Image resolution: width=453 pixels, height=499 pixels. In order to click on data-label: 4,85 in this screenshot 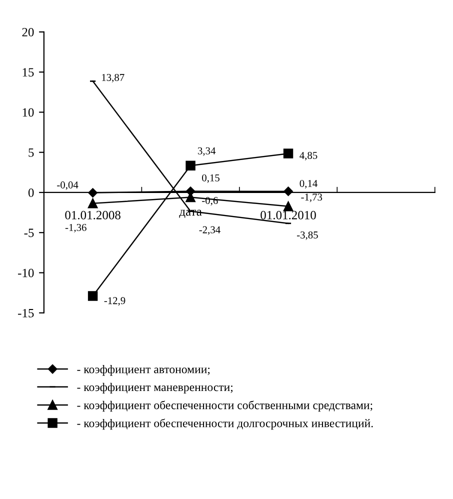, I will do `click(309, 156)`.